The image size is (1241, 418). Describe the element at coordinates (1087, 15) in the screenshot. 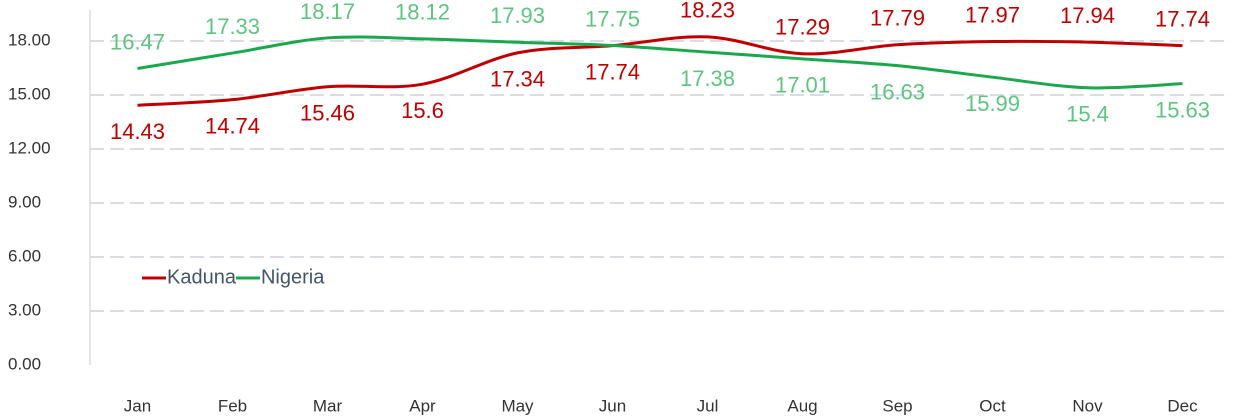

I see `data-label: 17.94` at that location.